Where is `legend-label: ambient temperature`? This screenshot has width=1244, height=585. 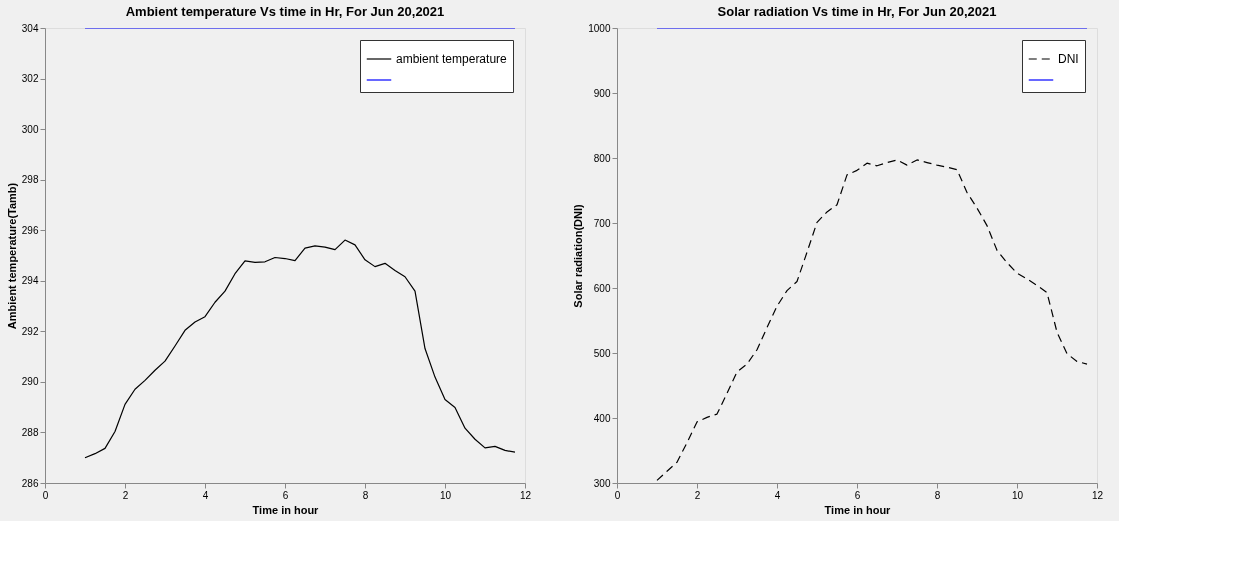
legend-label: ambient temperature is located at coordinates (452, 59).